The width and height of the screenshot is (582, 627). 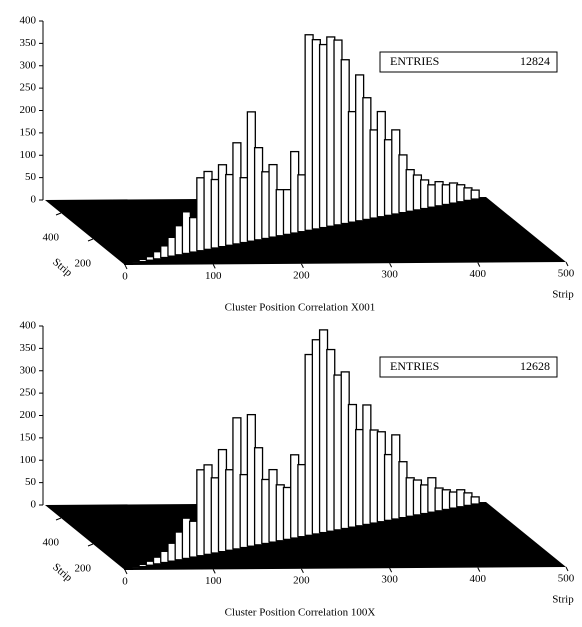 What do you see at coordinates (535, 366) in the screenshot?
I see `stats-value: 12628` at bounding box center [535, 366].